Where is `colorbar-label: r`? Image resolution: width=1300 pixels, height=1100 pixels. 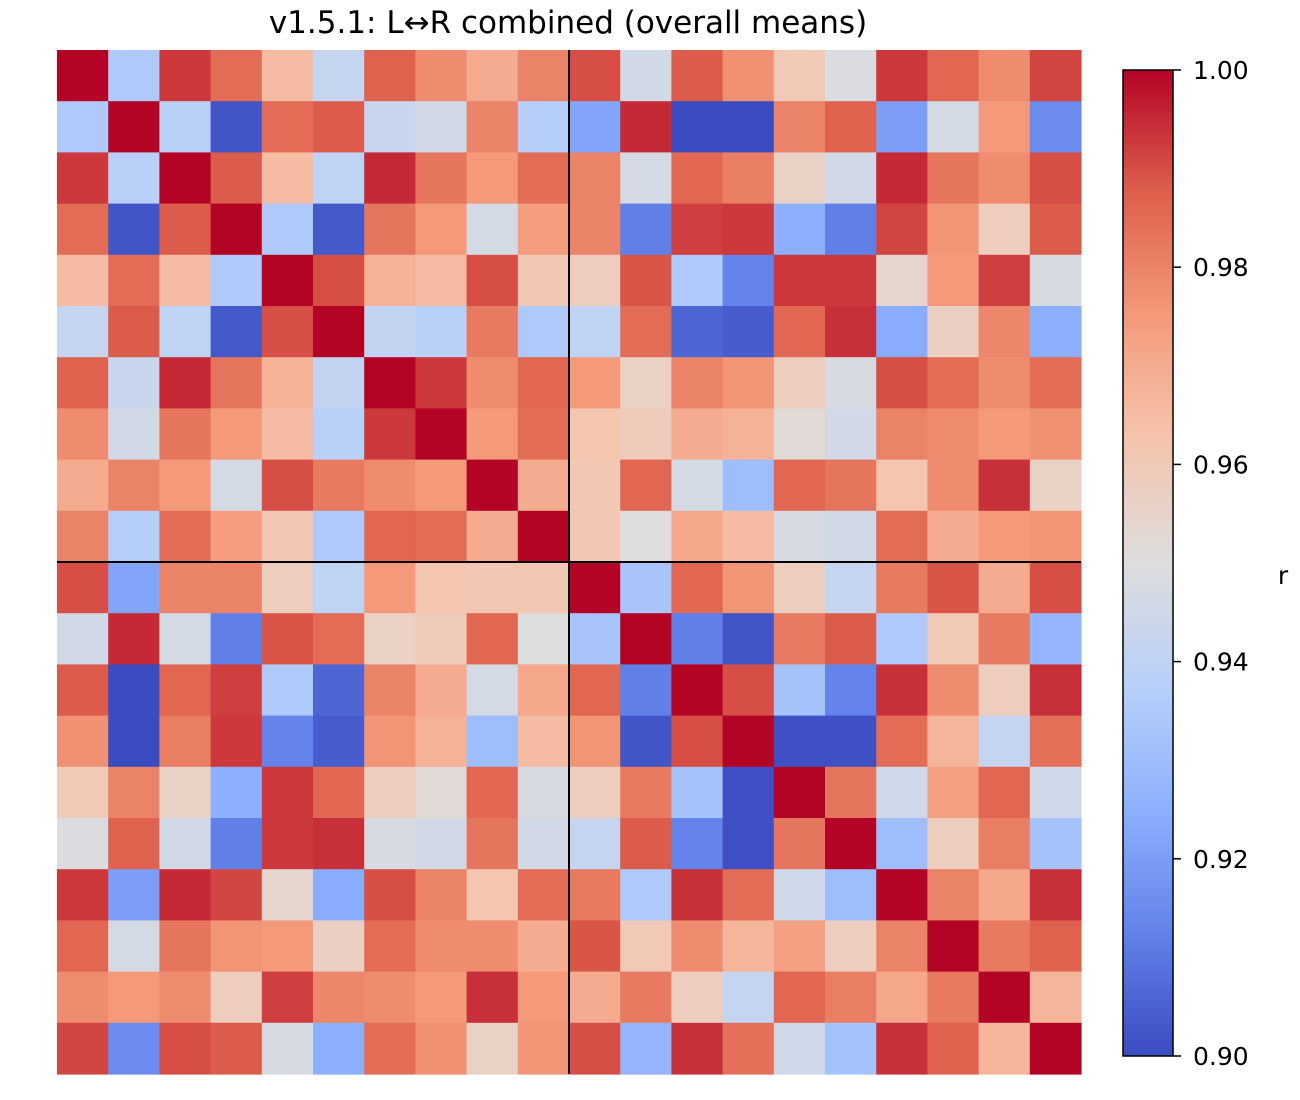 colorbar-label: r is located at coordinates (1283, 575).